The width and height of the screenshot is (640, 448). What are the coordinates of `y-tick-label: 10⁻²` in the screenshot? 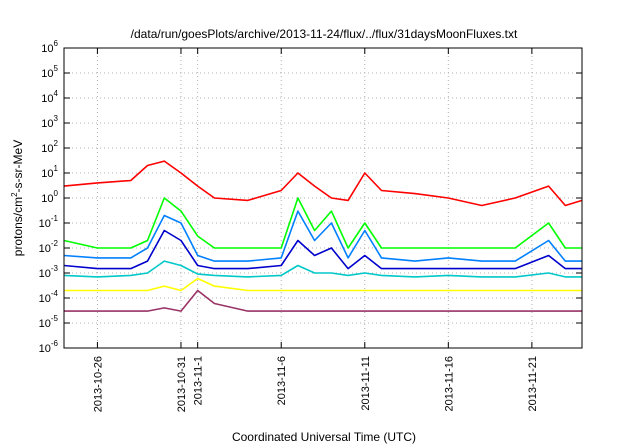 It's located at (49, 247).